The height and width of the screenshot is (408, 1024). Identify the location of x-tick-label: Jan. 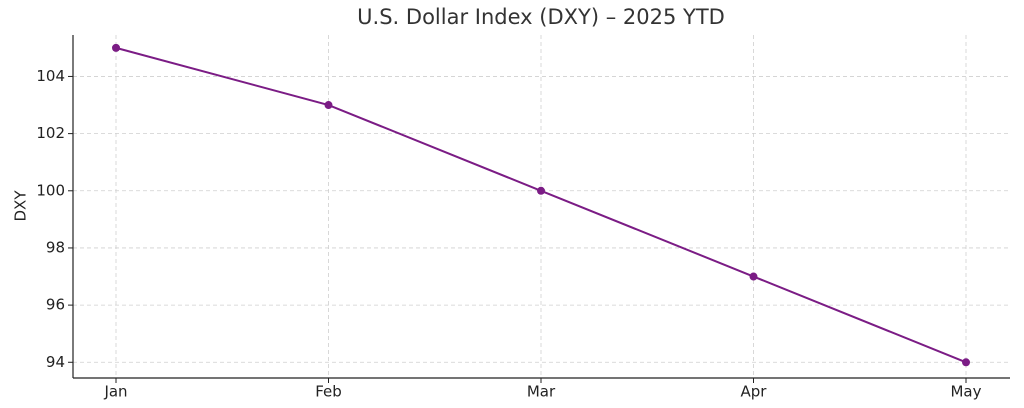
(115, 392).